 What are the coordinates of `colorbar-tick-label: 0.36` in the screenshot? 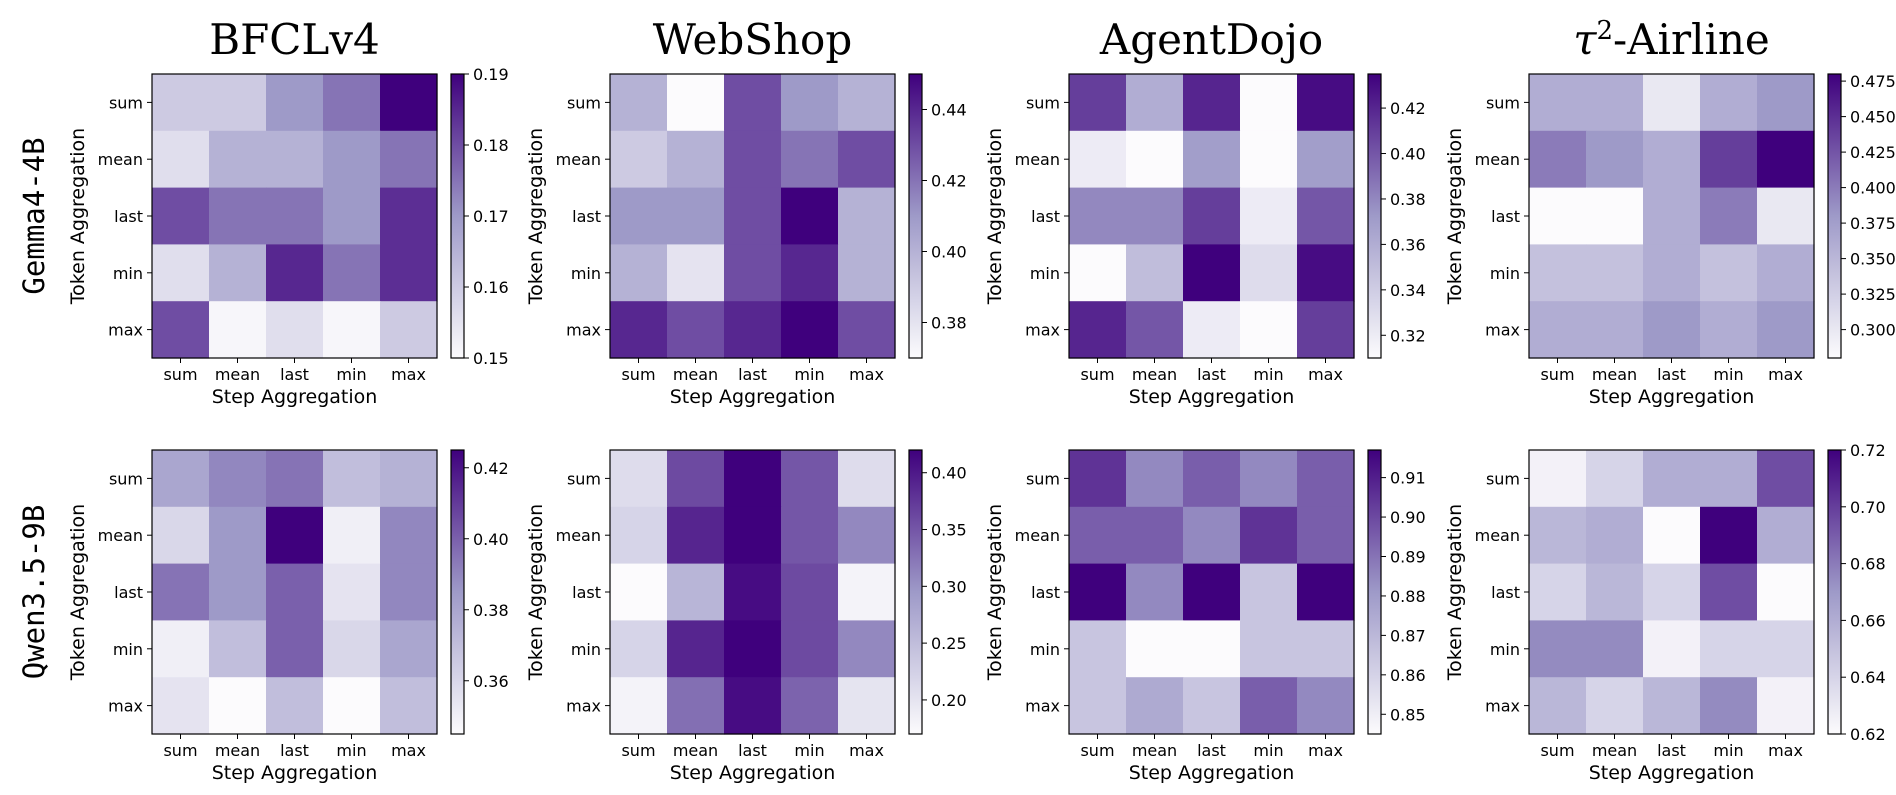 It's located at (491, 681).